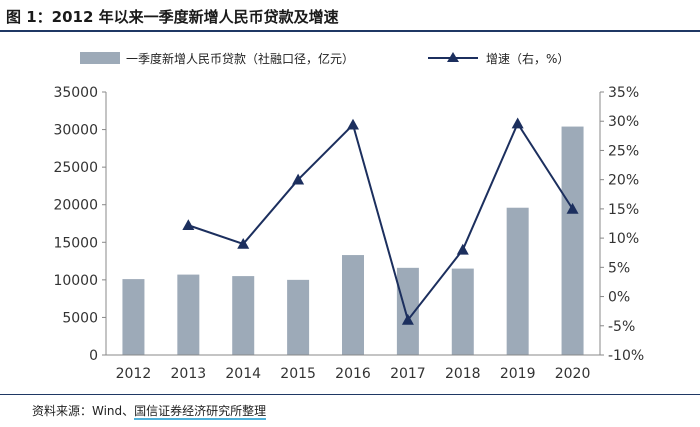 The width and height of the screenshot is (700, 427). Describe the element at coordinates (75, 168) in the screenshot. I see `left-tick-label: 25000` at that location.